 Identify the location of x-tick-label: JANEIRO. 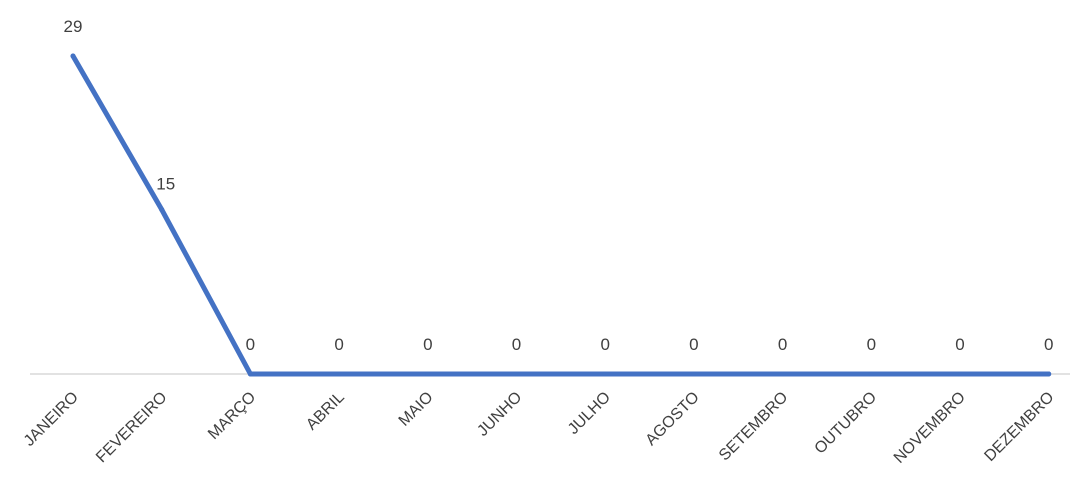
(51, 419).